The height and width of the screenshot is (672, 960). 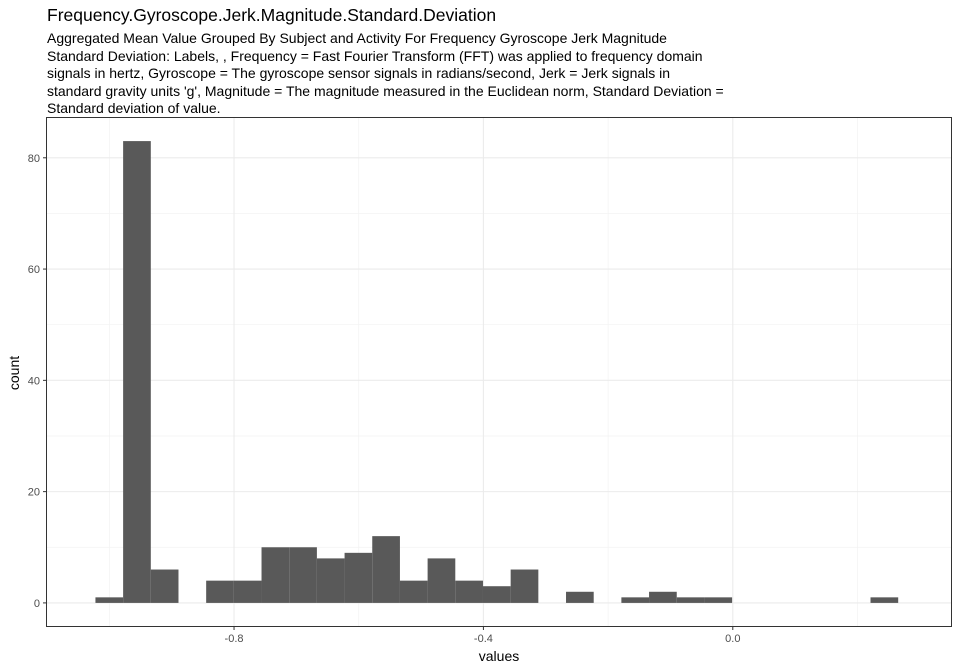 I want to click on y-tick-label: 80, so click(x=34, y=159).